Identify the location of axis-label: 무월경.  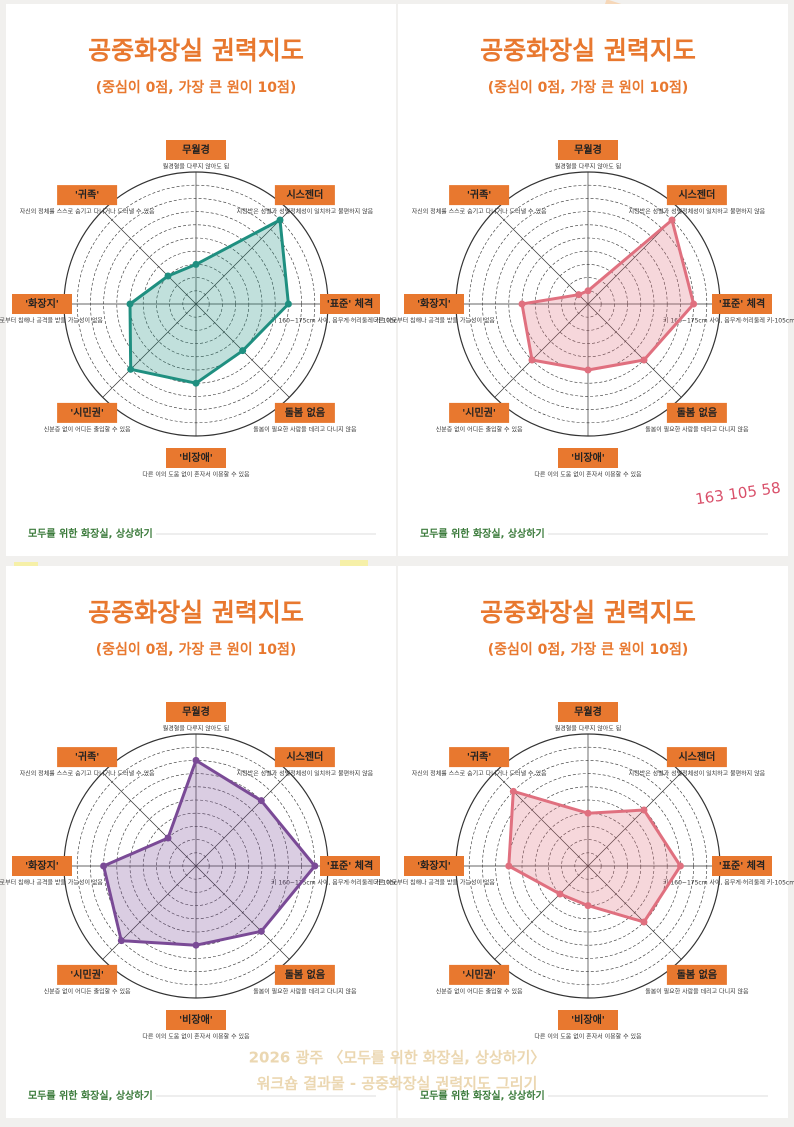
(588, 711).